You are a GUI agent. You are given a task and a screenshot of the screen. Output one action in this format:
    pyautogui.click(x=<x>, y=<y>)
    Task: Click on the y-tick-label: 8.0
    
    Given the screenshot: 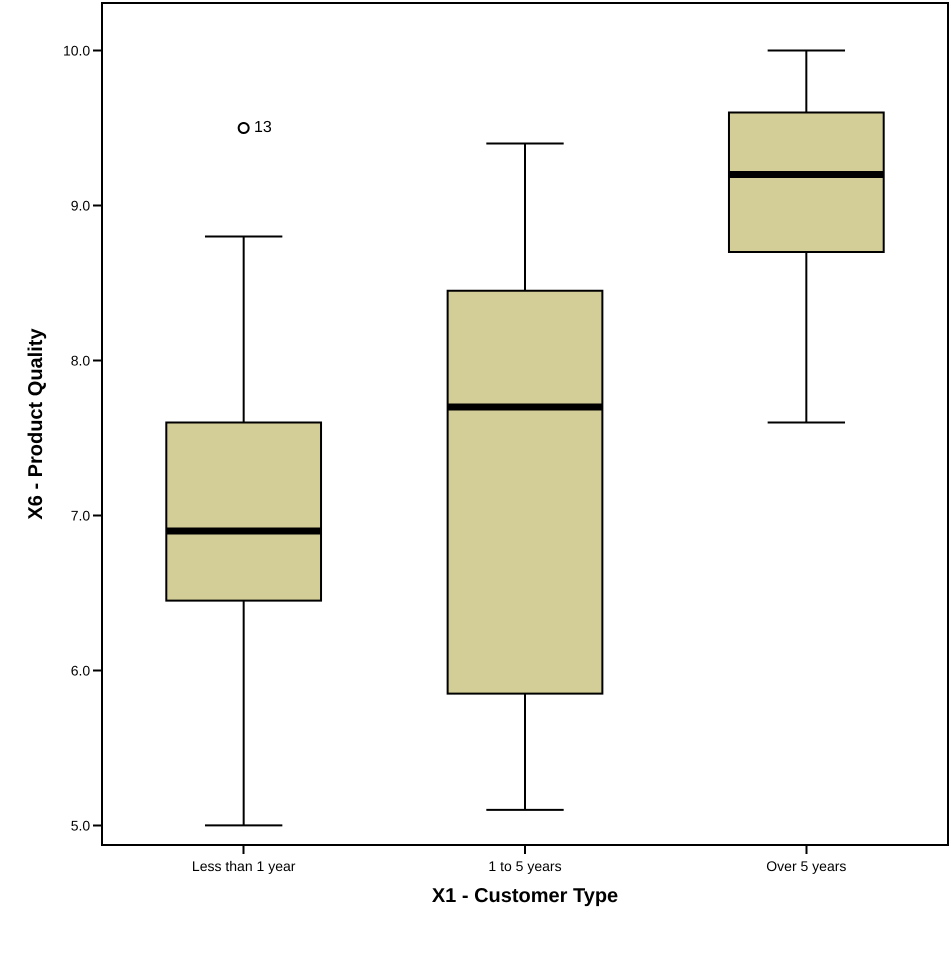 What is the action you would take?
    pyautogui.click(x=80, y=360)
    